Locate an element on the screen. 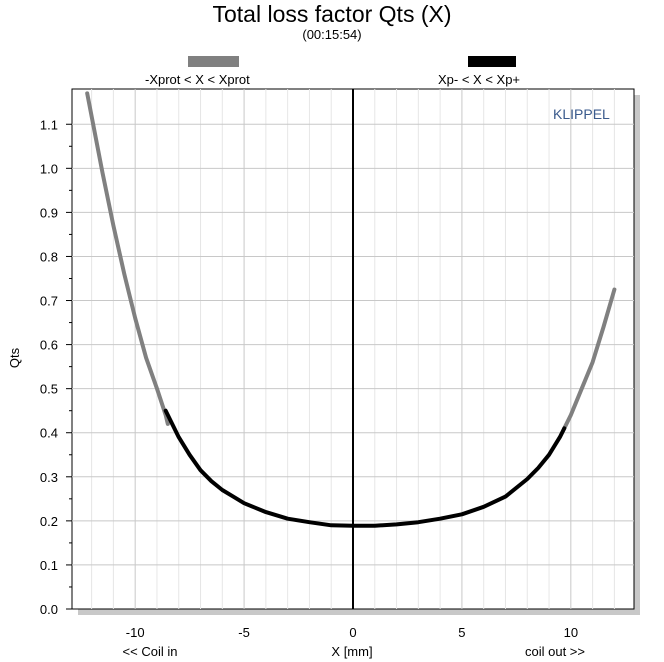 The width and height of the screenshot is (664, 662). y-tick-label: 0.9 is located at coordinates (49, 212).